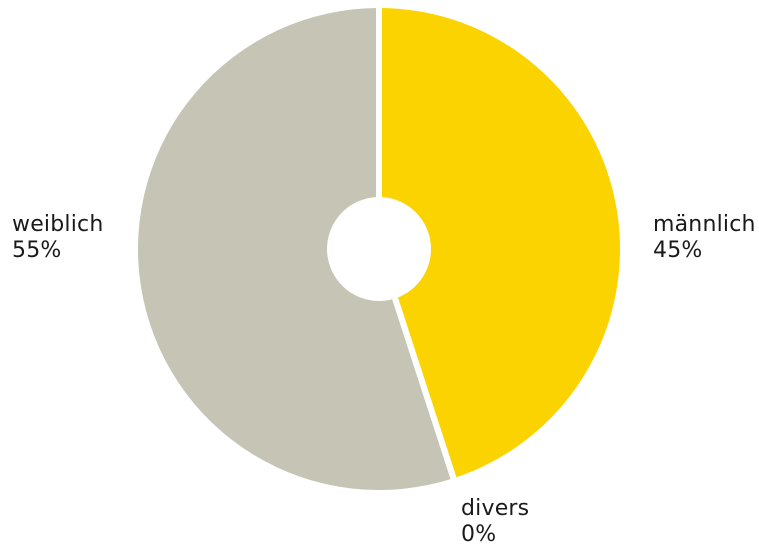 This screenshot has height=549, width=759. I want to click on label-weiblich: weiblich 55%, so click(57, 238).